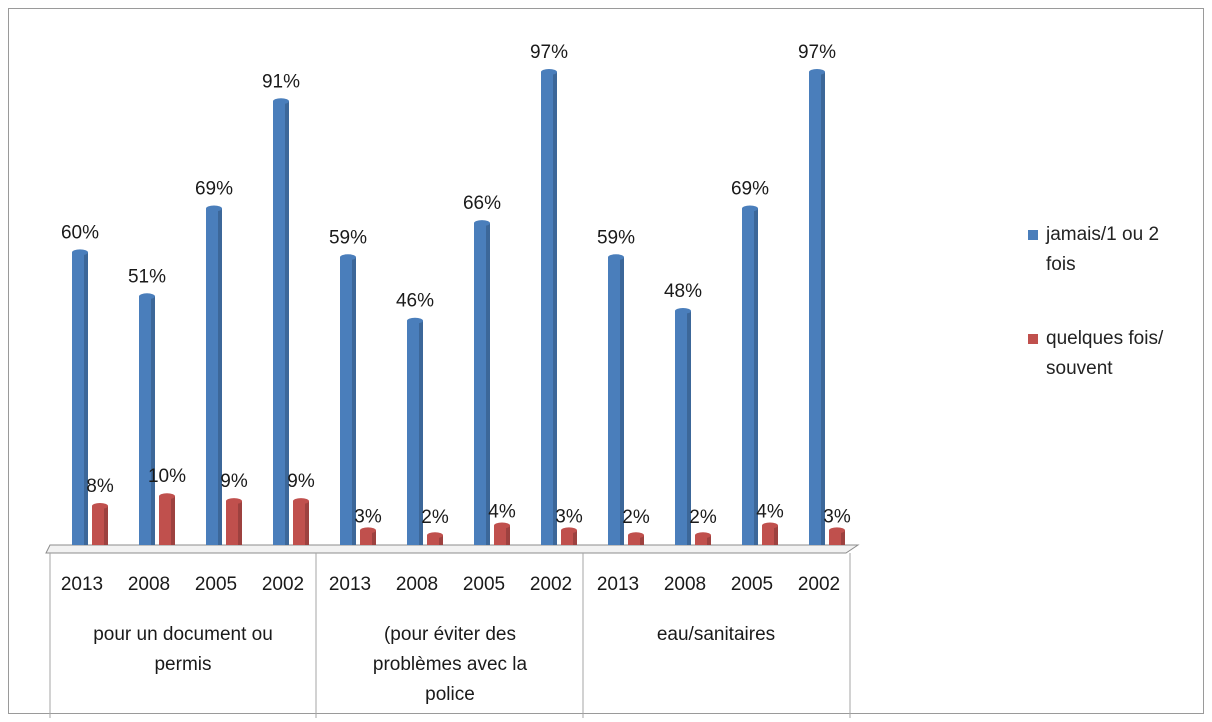 The height and width of the screenshot is (722, 1212). I want to click on data-label-jamais: 60%, so click(80, 232).